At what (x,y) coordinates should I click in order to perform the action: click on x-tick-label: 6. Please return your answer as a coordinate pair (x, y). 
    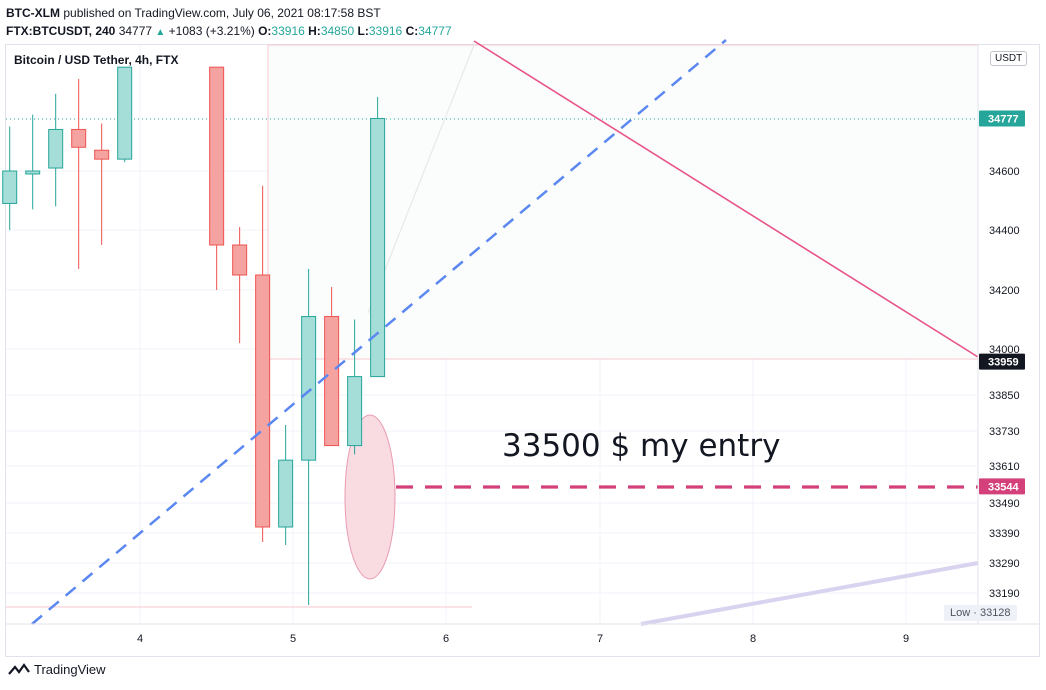
    Looking at the image, I should click on (446, 639).